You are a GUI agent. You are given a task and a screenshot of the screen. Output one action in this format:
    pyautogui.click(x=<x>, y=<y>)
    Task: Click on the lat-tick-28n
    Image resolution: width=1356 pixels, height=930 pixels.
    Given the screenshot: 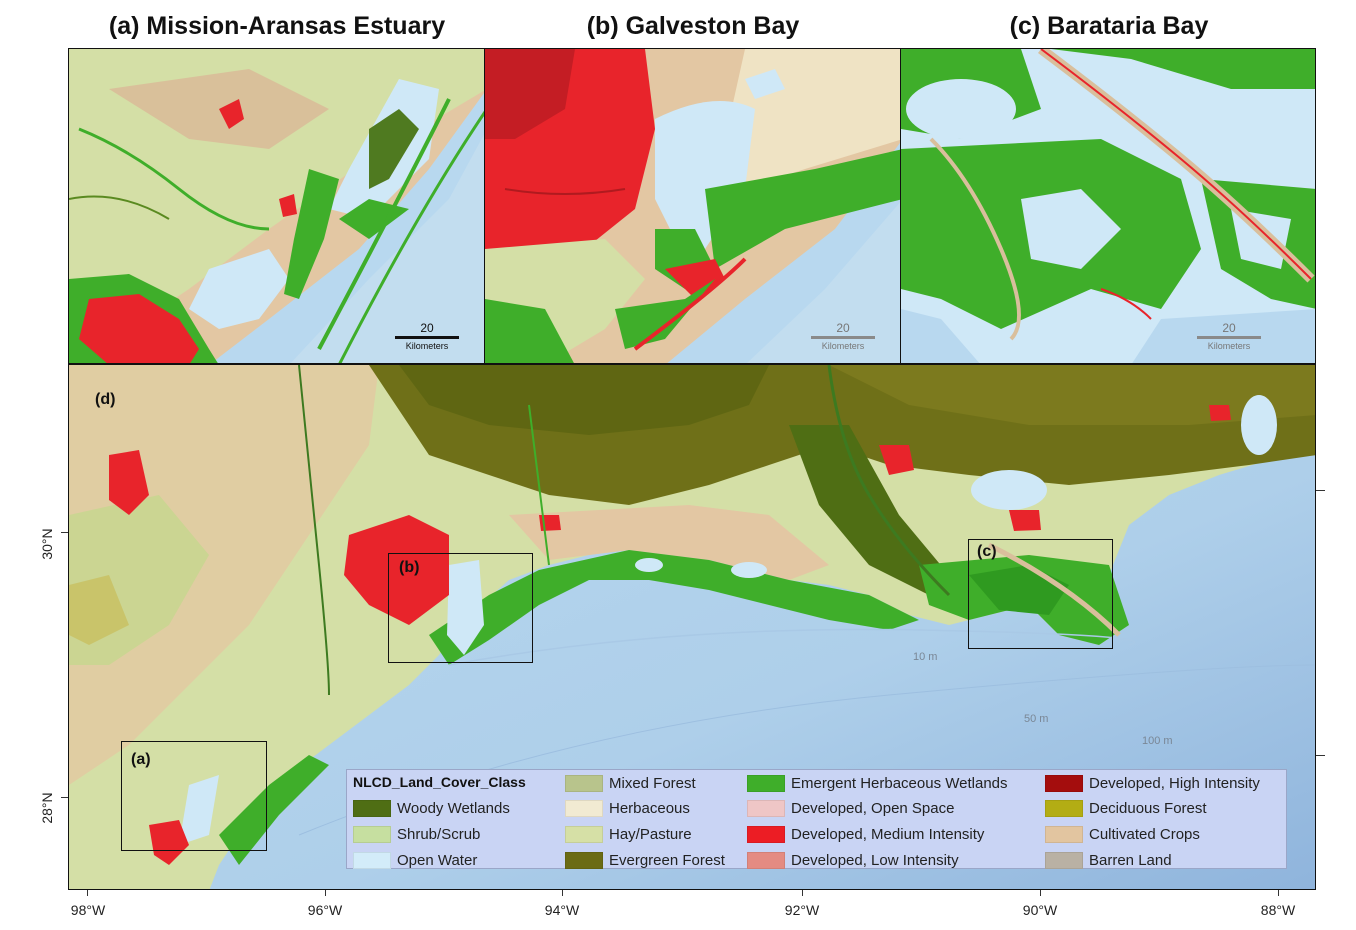 What is the action you would take?
    pyautogui.click(x=64, y=797)
    